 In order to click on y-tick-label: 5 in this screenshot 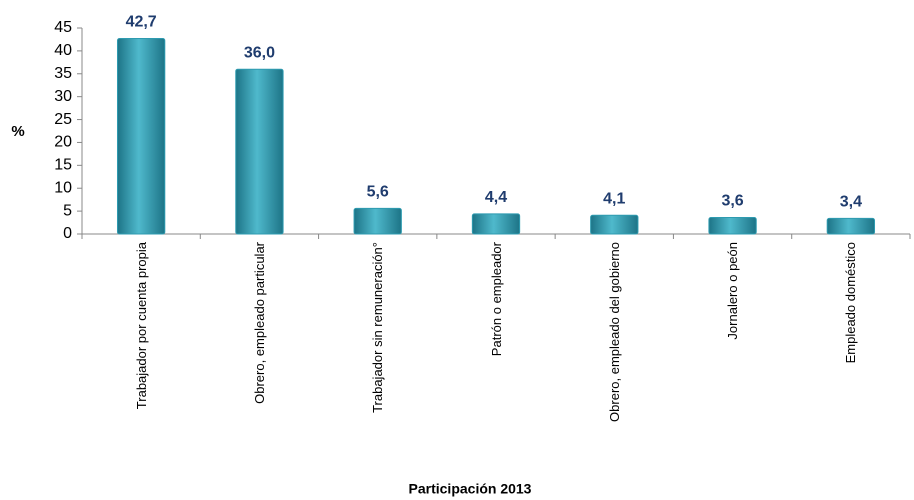, I will do `click(67, 210)`.